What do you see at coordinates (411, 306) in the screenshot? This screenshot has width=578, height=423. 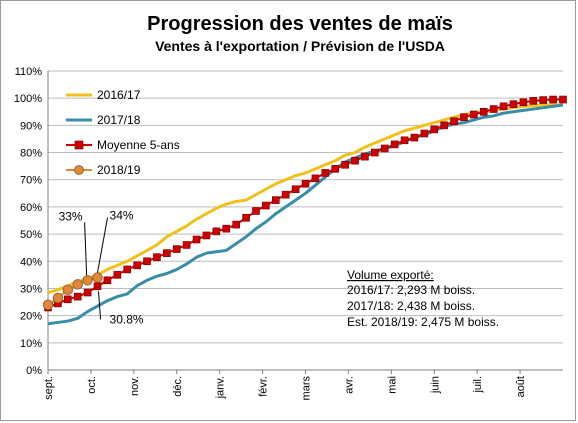 I see `export-volume-2017-18: 2017/18: 2,438 M boiss.` at bounding box center [411, 306].